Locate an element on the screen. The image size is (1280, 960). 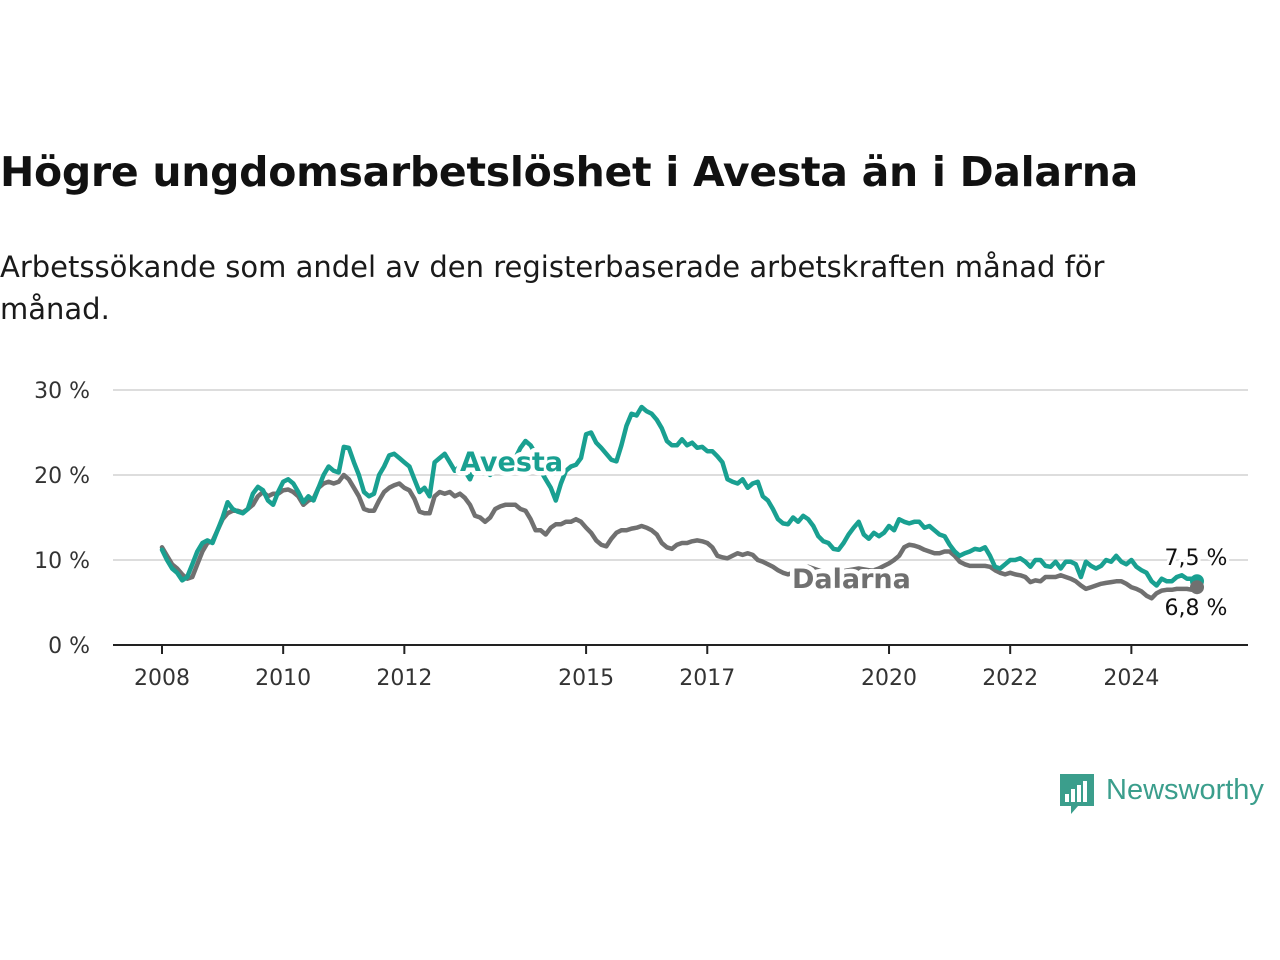
end-value-label-dalarna: 6,8 % is located at coordinates (1196, 608).